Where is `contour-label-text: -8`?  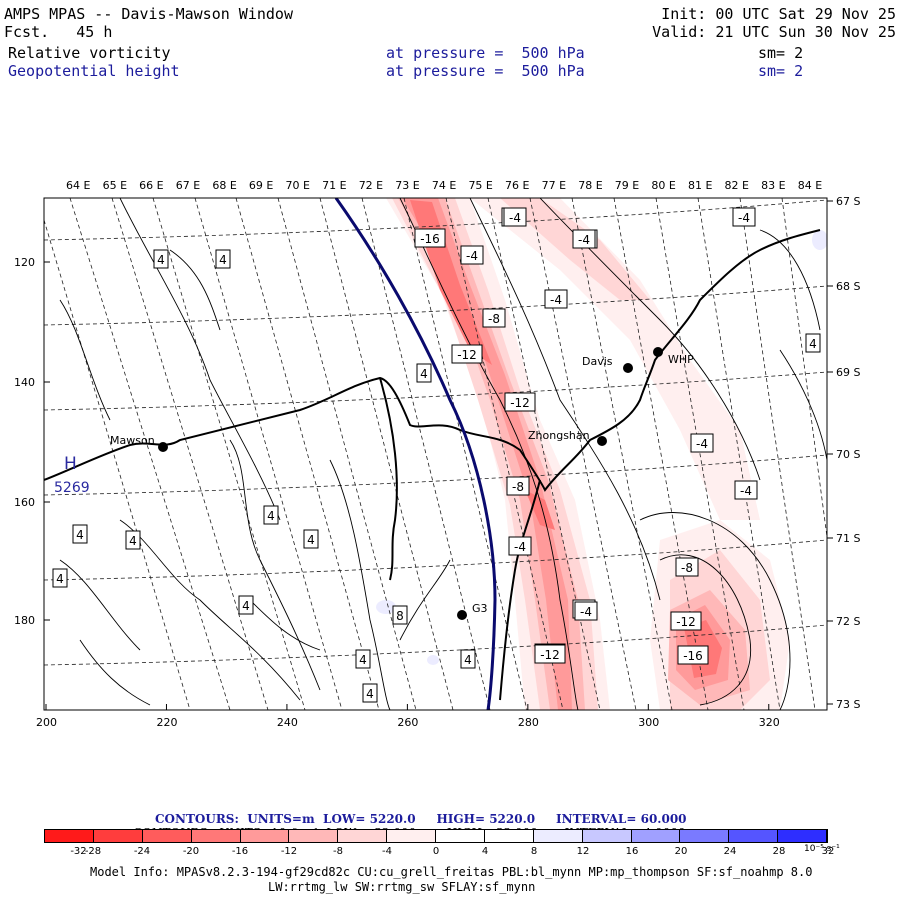
contour-label-text: -8 is located at coordinates (518, 487).